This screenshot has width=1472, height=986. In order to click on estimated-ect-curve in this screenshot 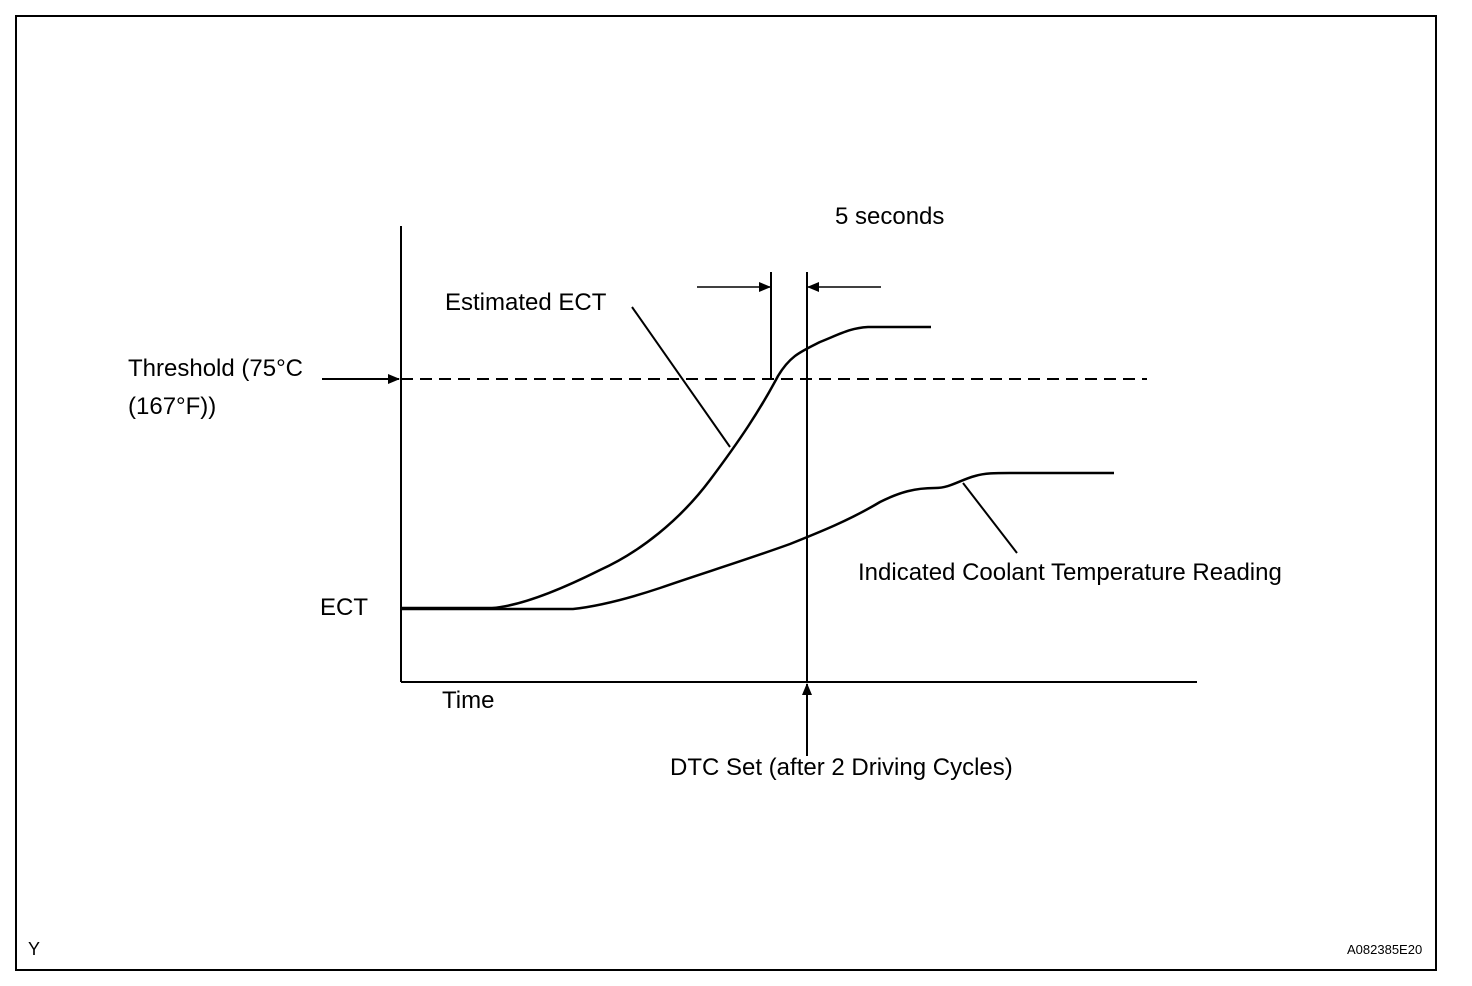, I will do `click(666, 467)`.